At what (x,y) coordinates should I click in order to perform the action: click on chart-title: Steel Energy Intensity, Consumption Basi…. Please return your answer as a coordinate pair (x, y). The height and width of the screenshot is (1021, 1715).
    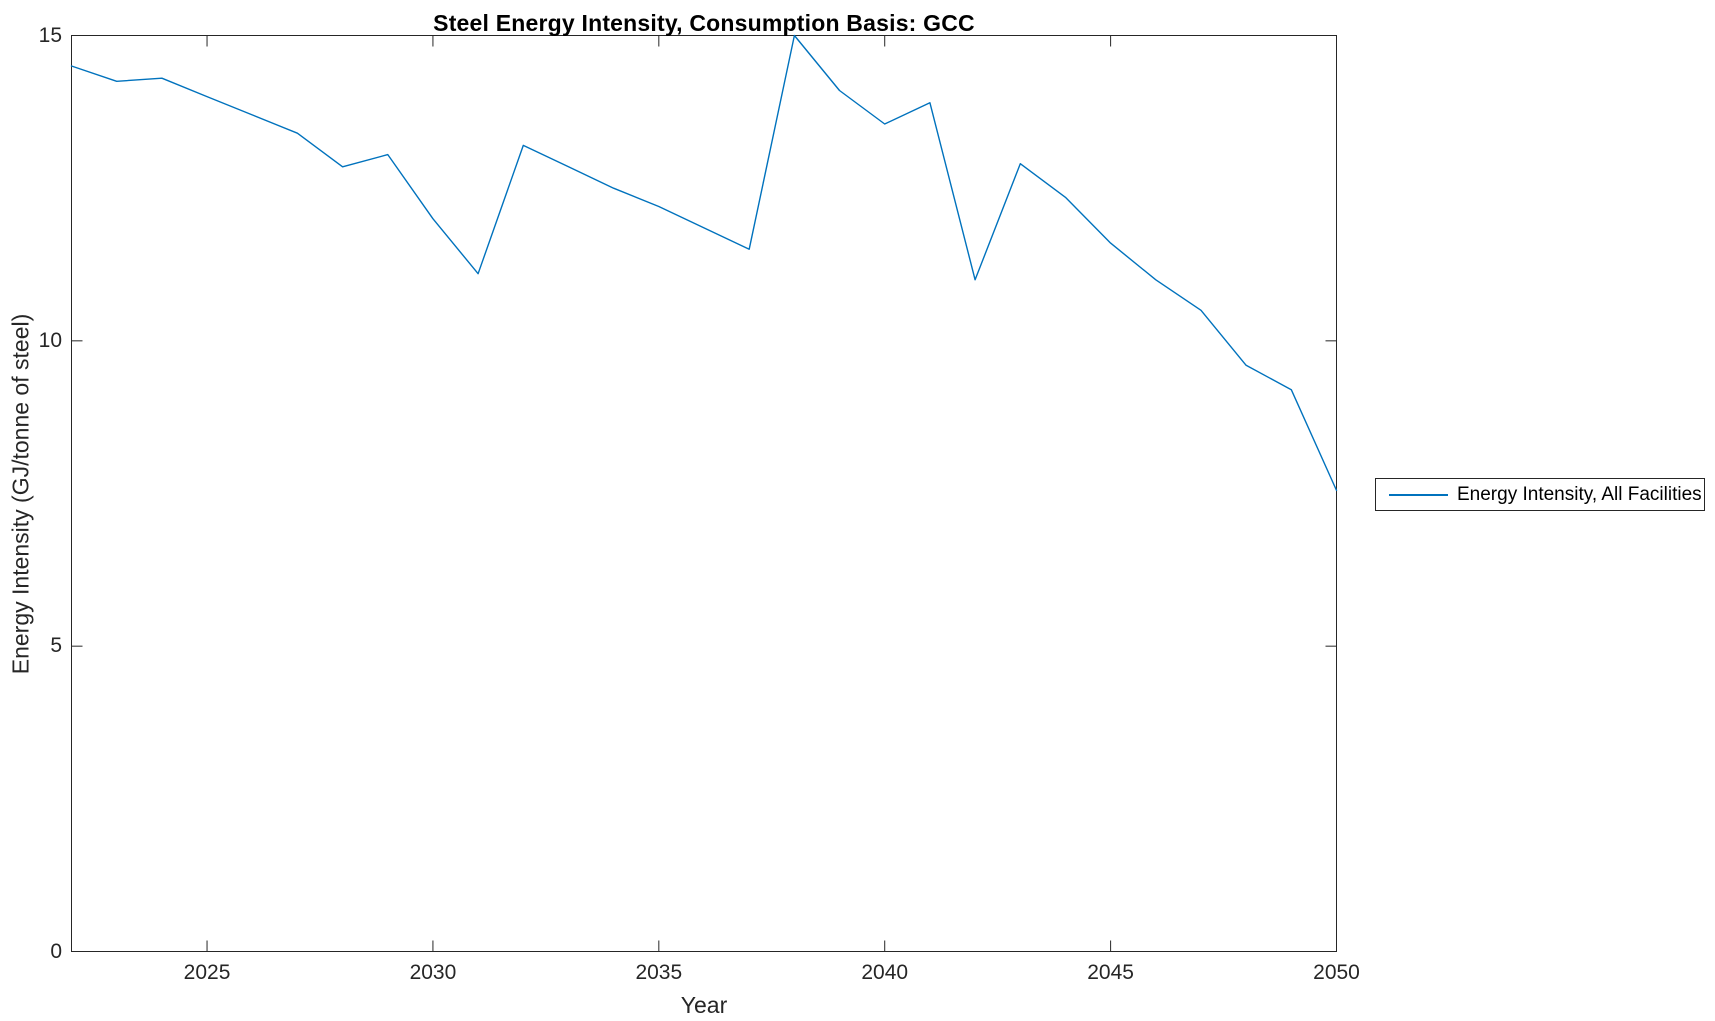
    Looking at the image, I should click on (704, 23).